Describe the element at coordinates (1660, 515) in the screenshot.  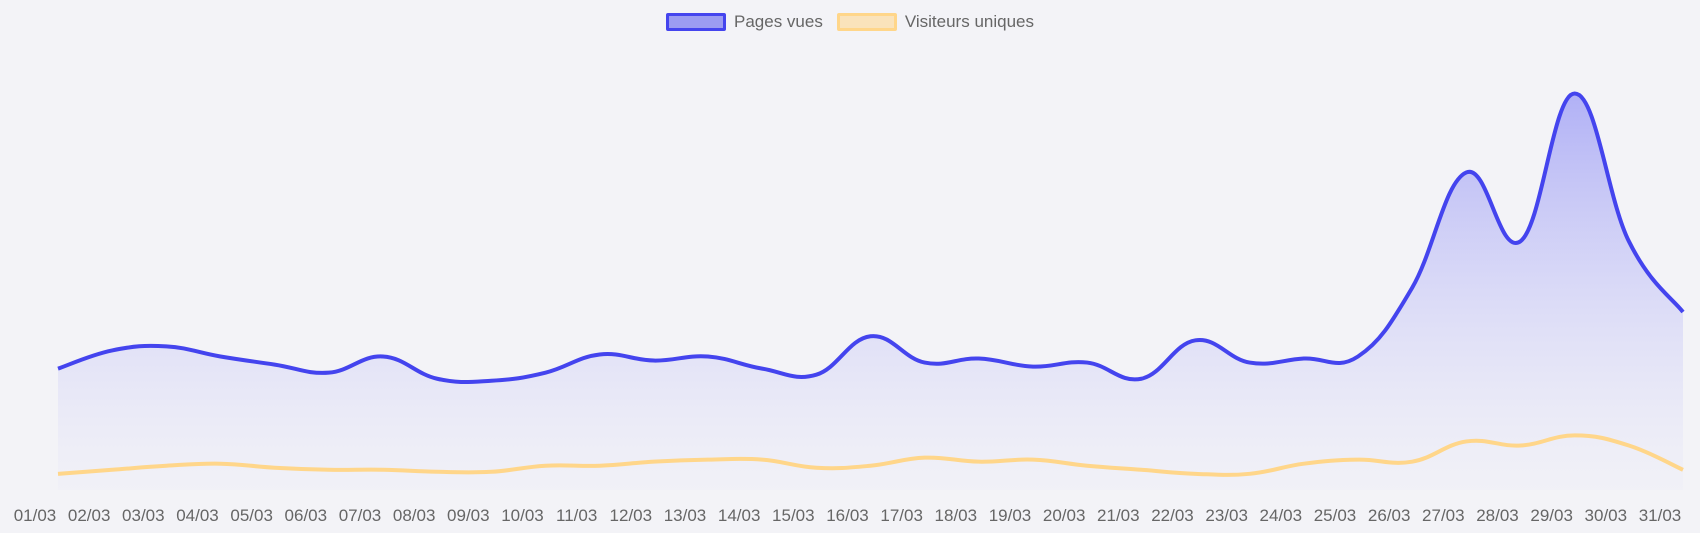
I see `x-tick-label: 31/03` at that location.